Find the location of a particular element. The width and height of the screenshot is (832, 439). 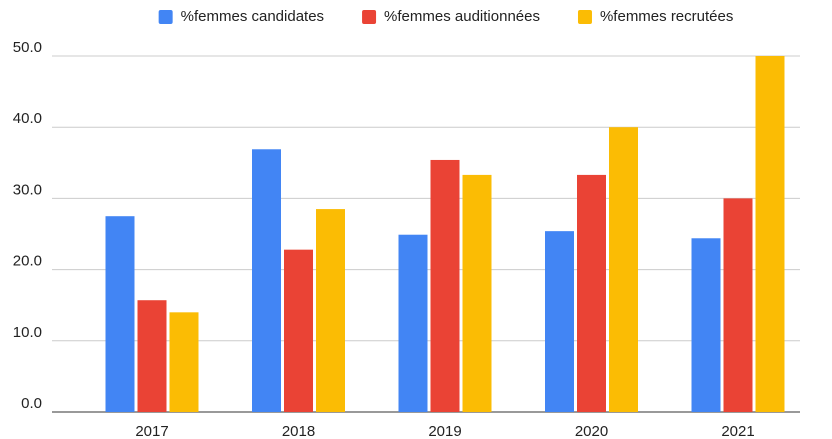

y-tick-label: 0.0 is located at coordinates (31, 403).